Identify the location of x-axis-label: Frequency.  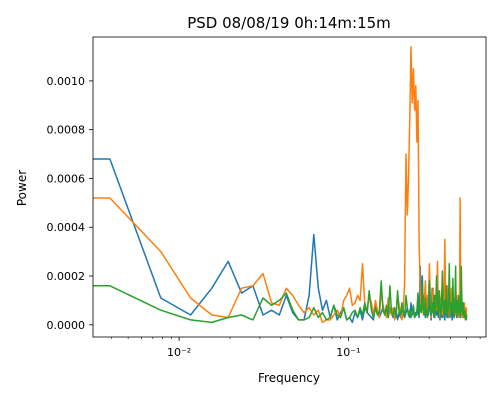
(289, 378).